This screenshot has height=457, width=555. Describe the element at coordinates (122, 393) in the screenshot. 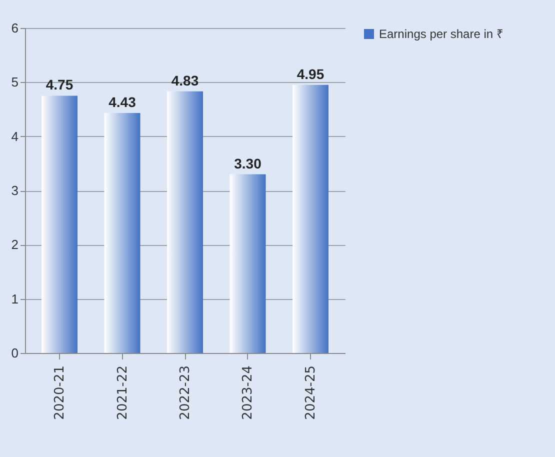

I see `x-tick-label: 2021-22` at that location.